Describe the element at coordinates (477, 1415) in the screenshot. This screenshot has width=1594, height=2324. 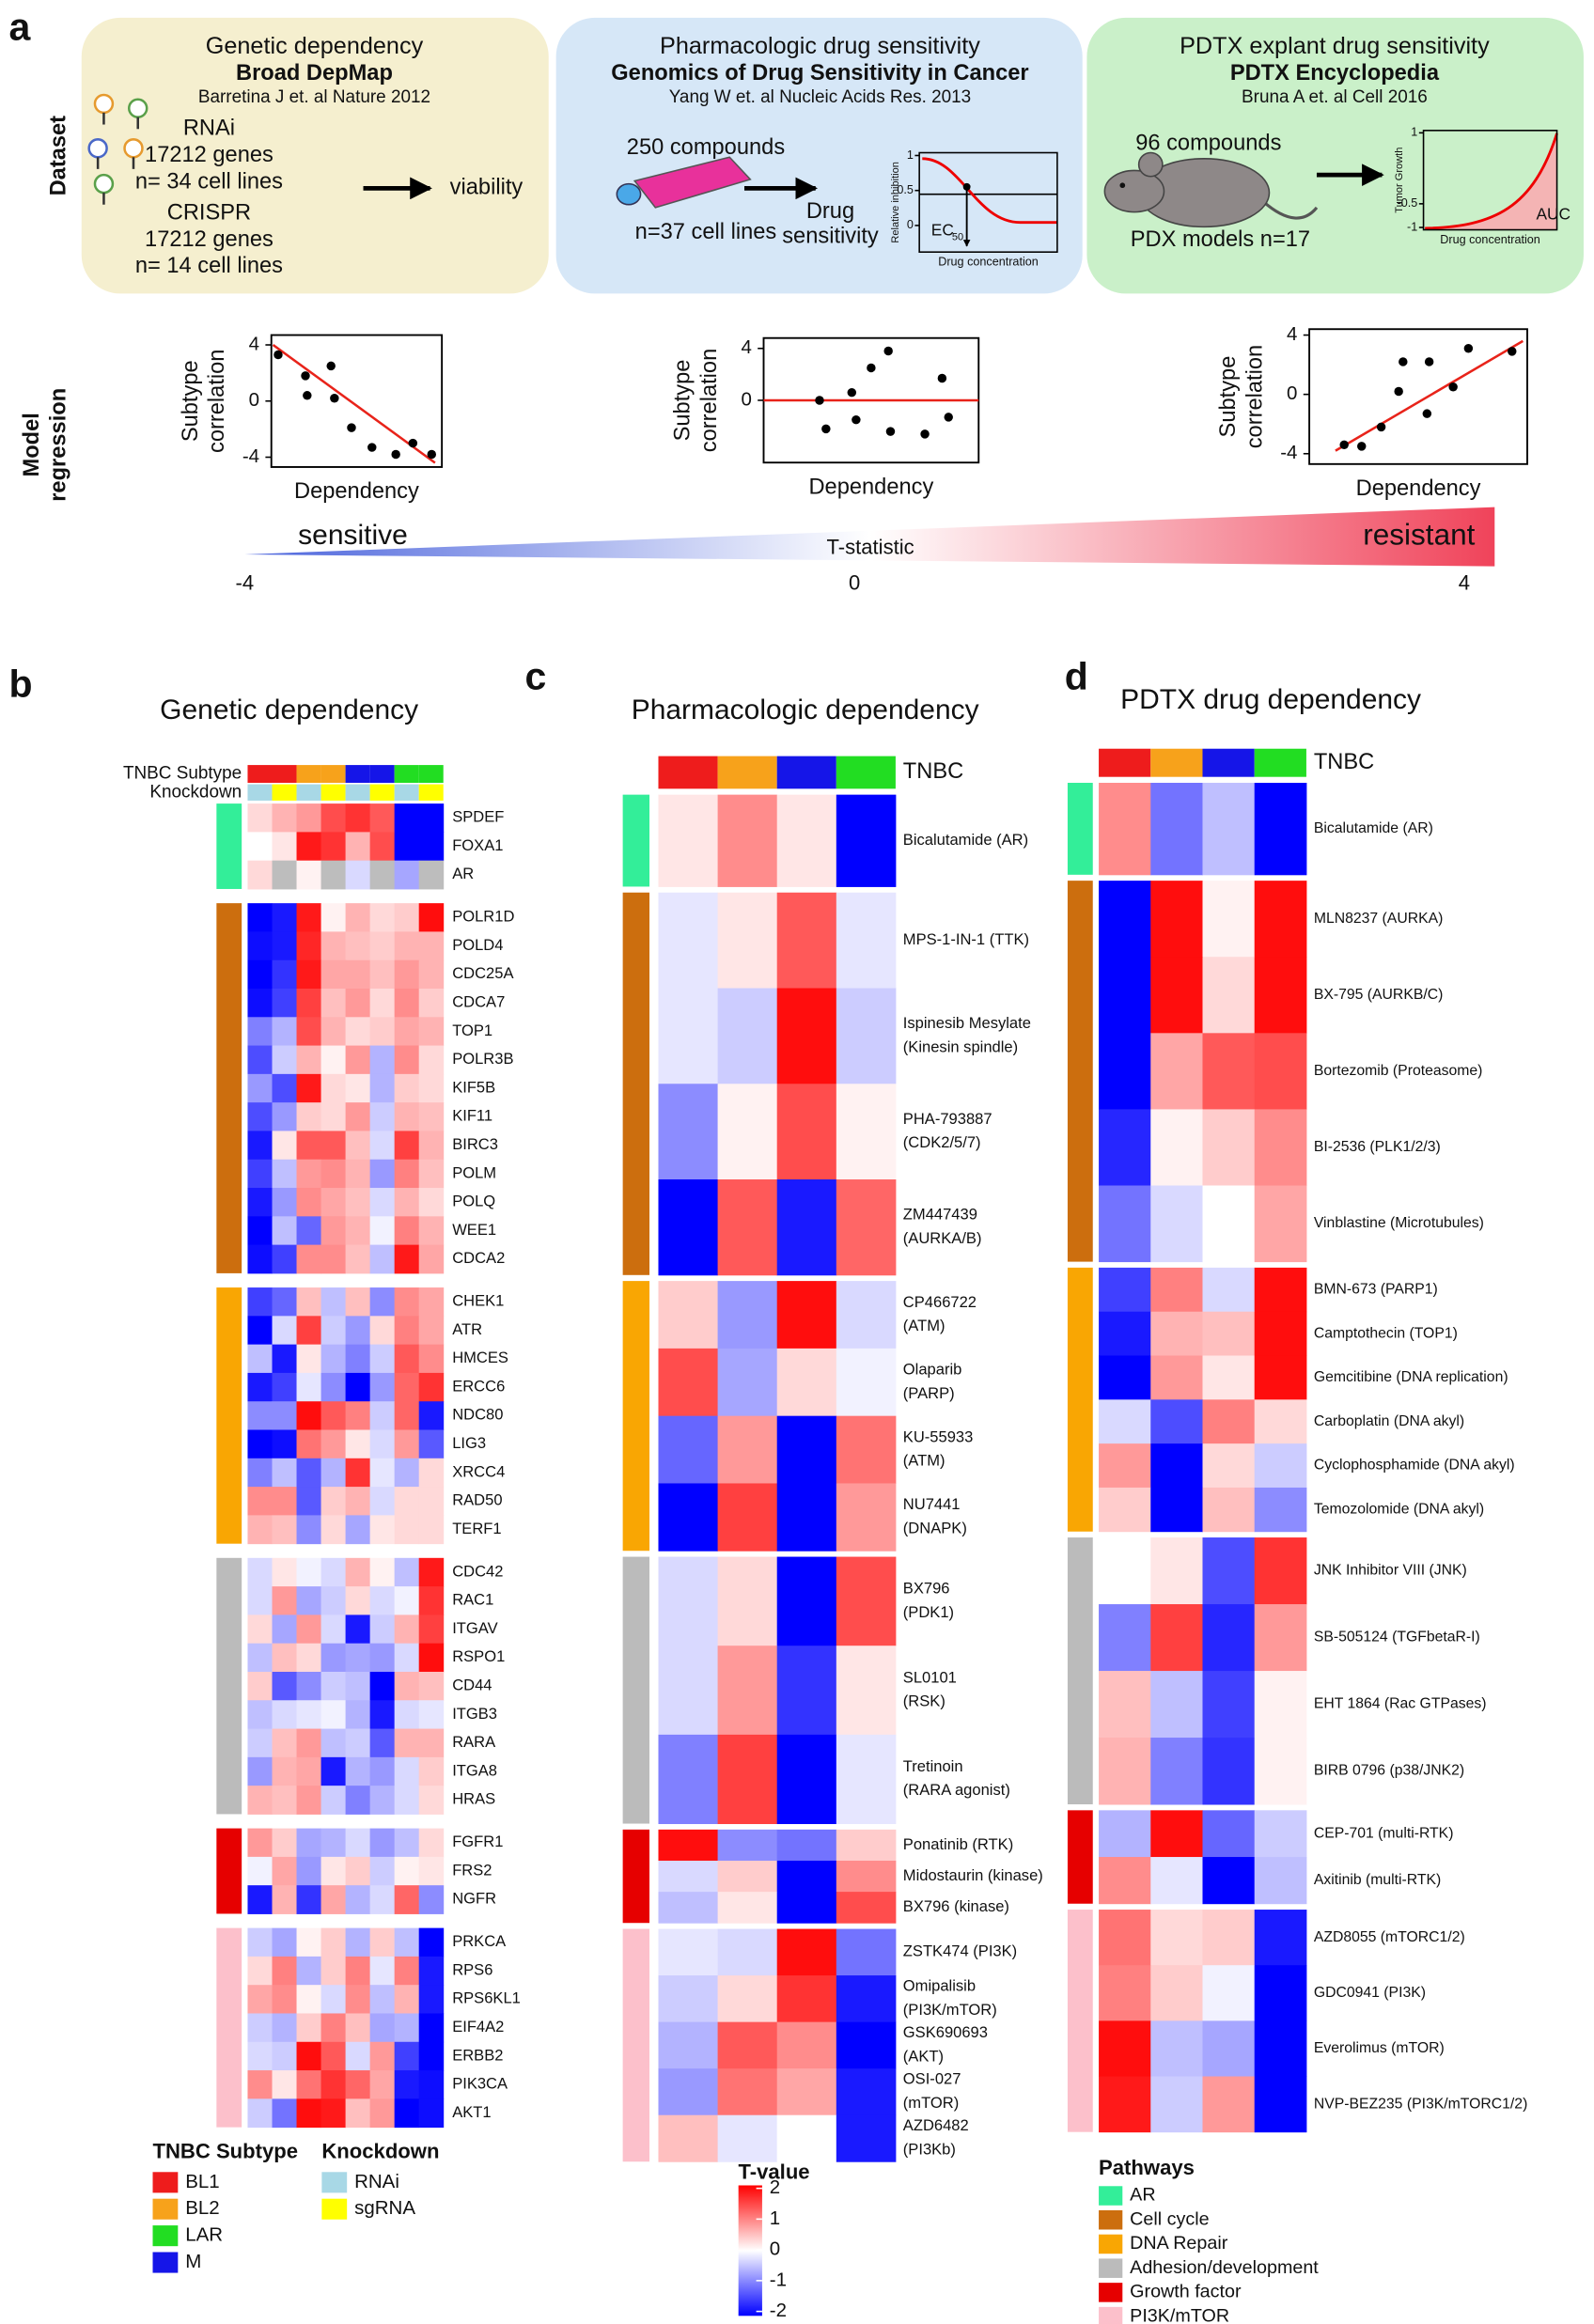
I see `row-label: NDC80` at that location.